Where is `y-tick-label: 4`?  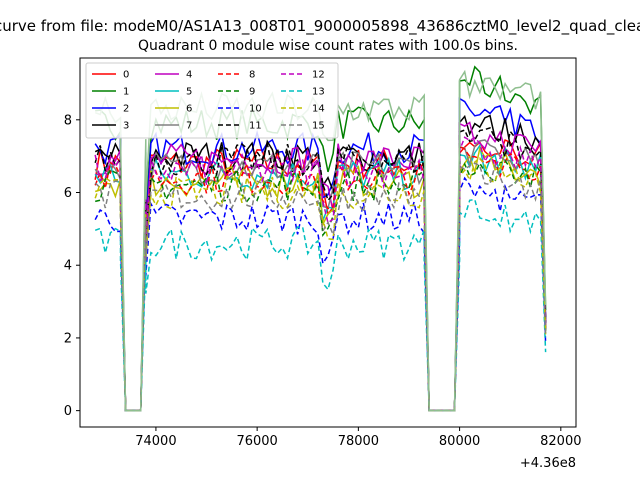
y-tick-label: 4 is located at coordinates (68, 266).